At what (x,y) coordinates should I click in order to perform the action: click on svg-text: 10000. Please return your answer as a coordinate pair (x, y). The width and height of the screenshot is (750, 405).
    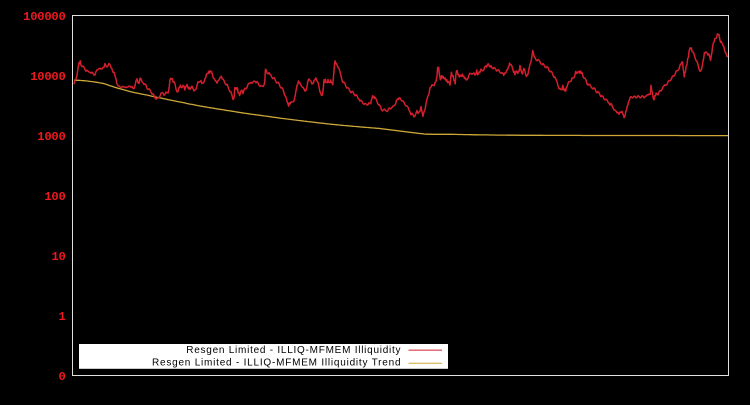
    Looking at the image, I should click on (47, 77).